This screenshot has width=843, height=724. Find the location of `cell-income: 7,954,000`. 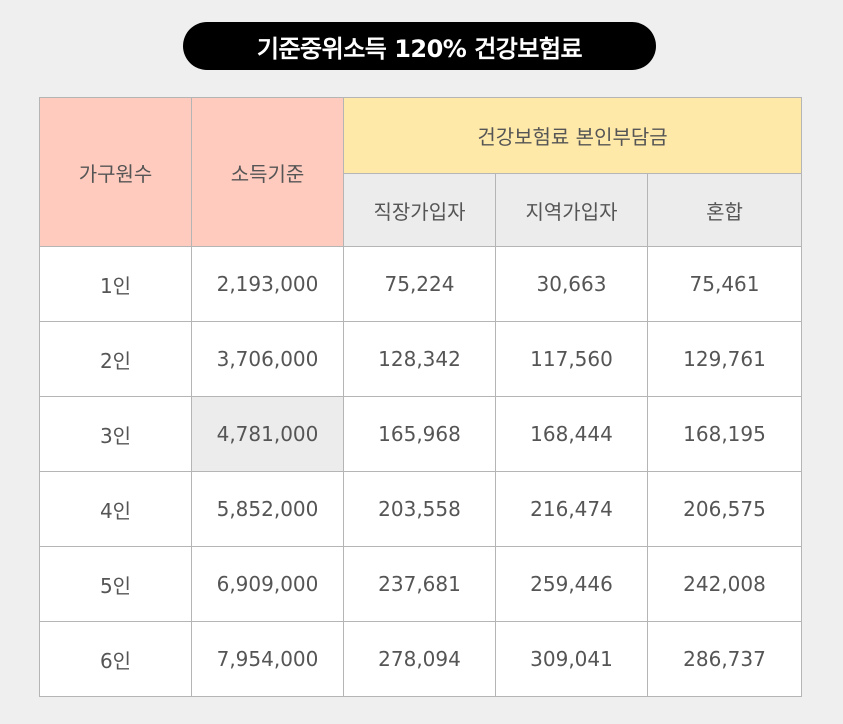

cell-income: 7,954,000 is located at coordinates (267, 659).